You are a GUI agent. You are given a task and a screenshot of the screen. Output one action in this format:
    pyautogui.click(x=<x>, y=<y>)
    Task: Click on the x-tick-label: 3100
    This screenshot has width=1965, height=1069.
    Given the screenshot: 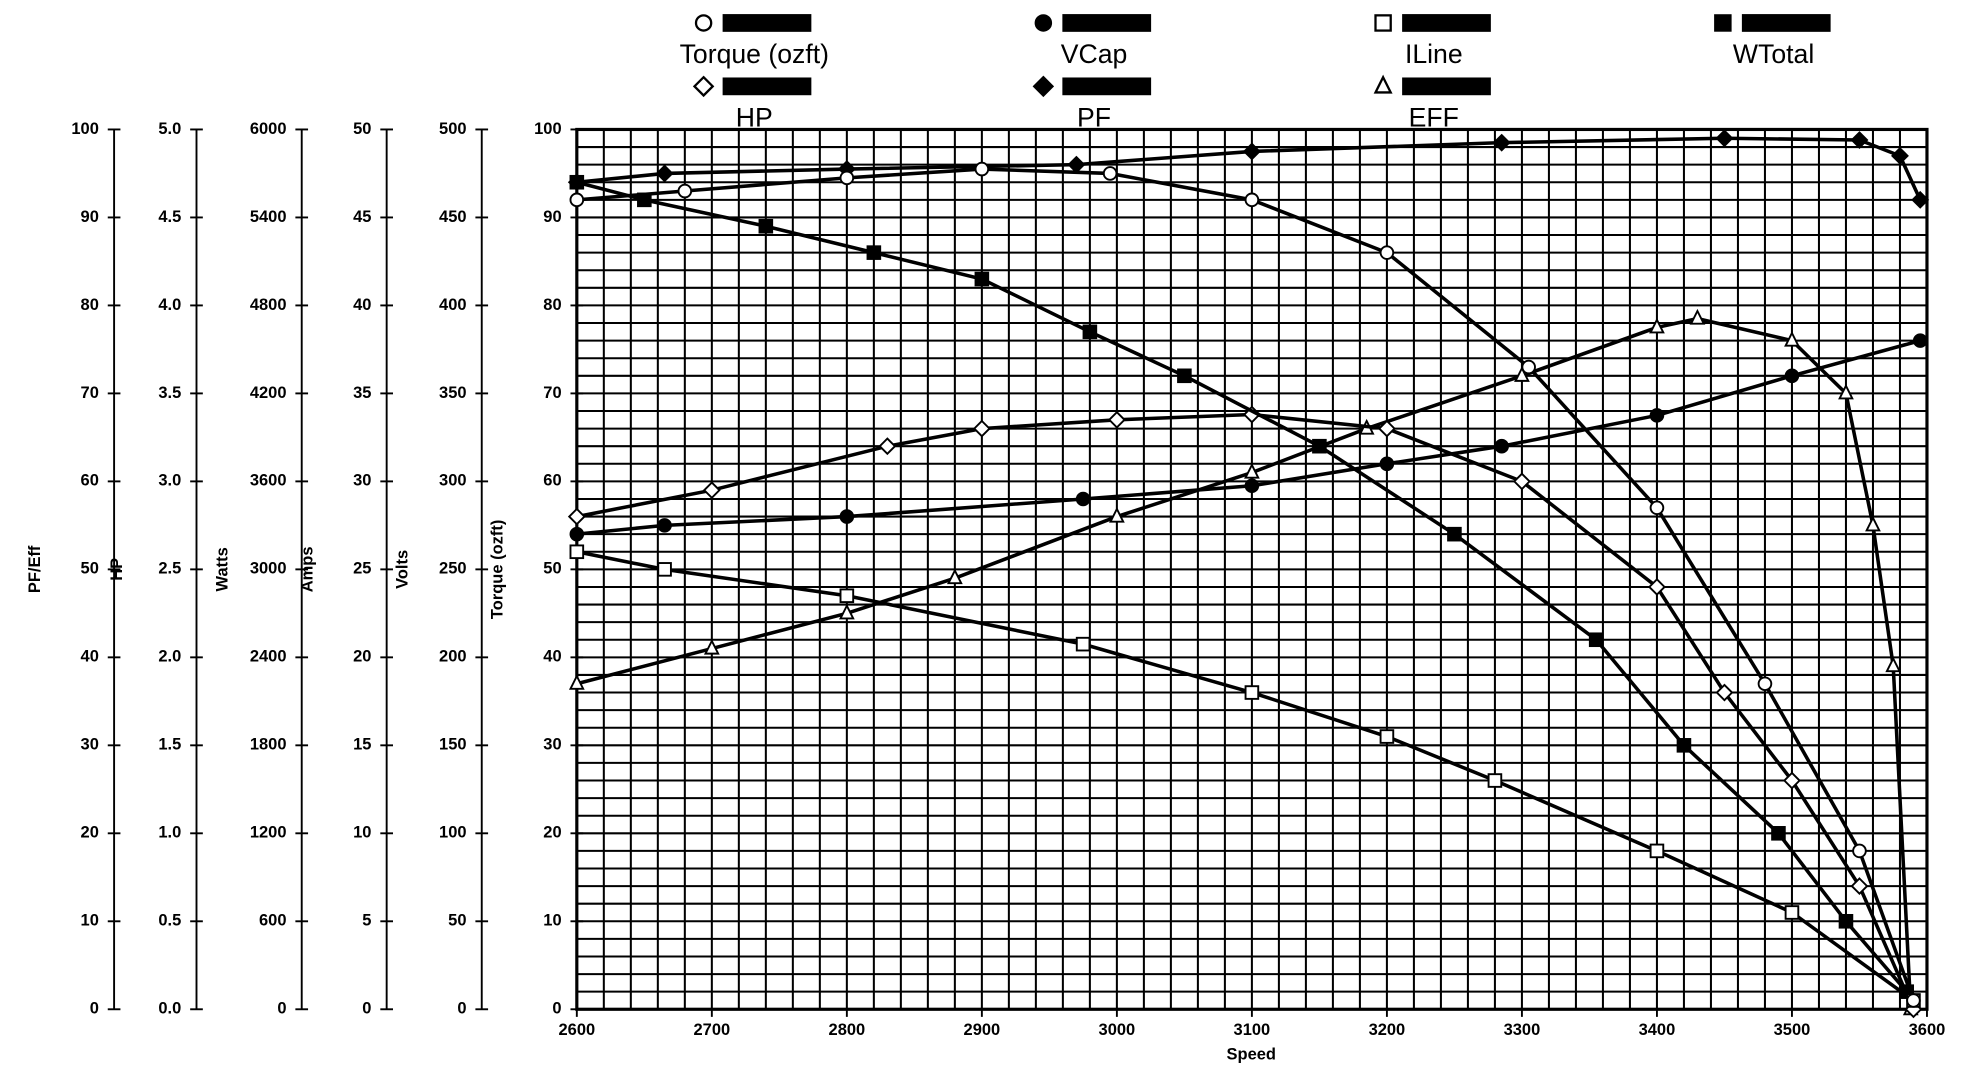 What is the action you would take?
    pyautogui.click(x=1252, y=1030)
    